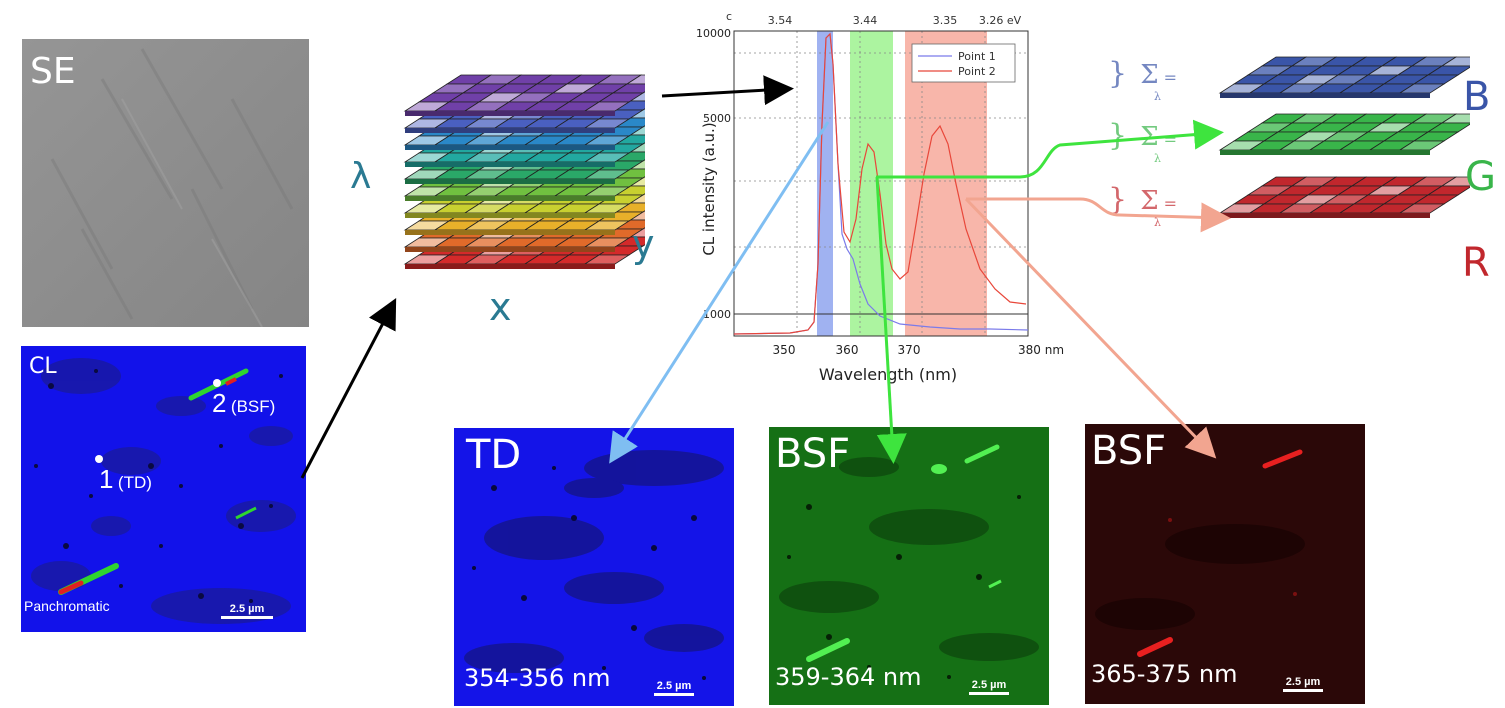  What do you see at coordinates (729, 16) in the screenshot?
I see `top-axis-c: c` at bounding box center [729, 16].